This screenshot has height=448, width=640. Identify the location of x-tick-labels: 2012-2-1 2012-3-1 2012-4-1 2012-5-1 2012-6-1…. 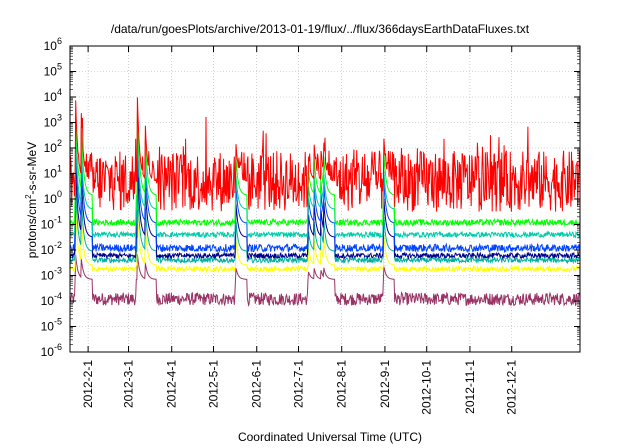
(300, 387).